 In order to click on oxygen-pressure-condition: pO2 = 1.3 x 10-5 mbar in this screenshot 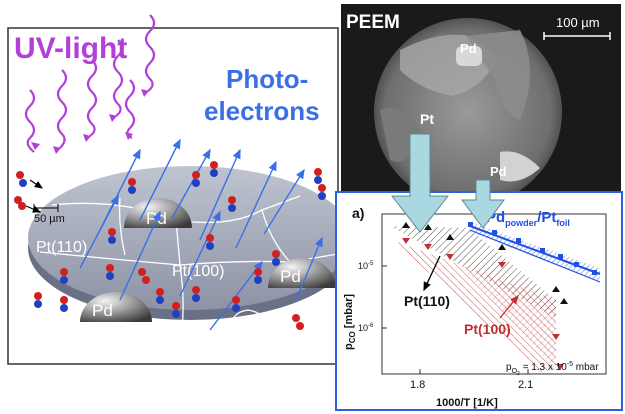, I will do `click(552, 369)`.